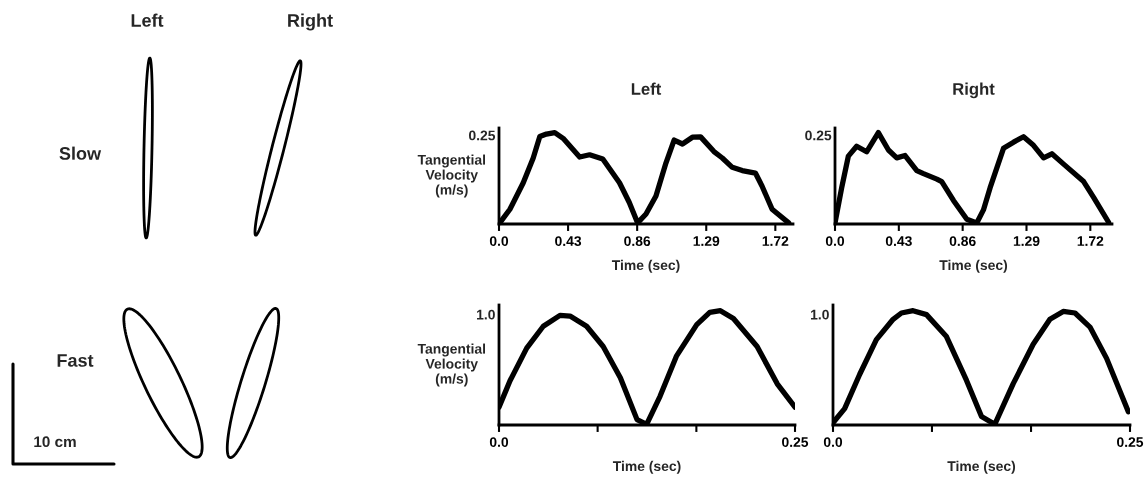 Image resolution: width=1145 pixels, height=480 pixels. Describe the element at coordinates (55, 442) in the screenshot. I see `text: 10 cm` at that location.